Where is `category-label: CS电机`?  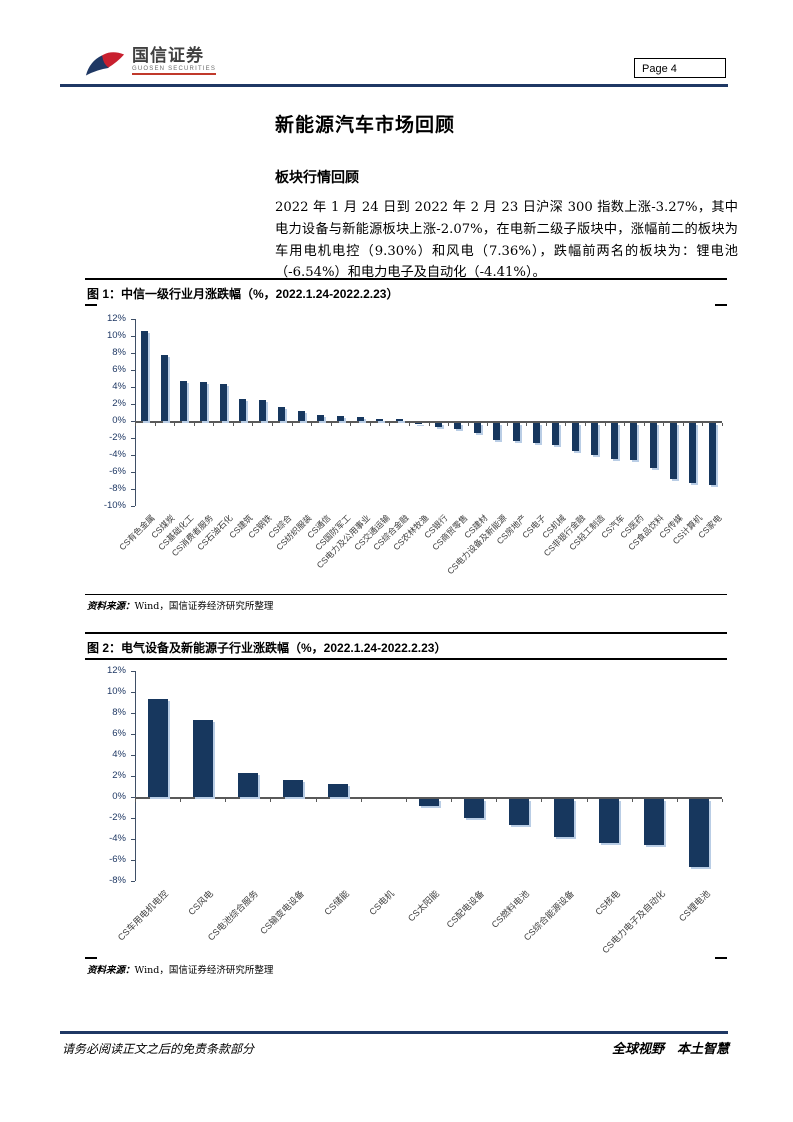 category-label: CS电机 is located at coordinates (381, 903).